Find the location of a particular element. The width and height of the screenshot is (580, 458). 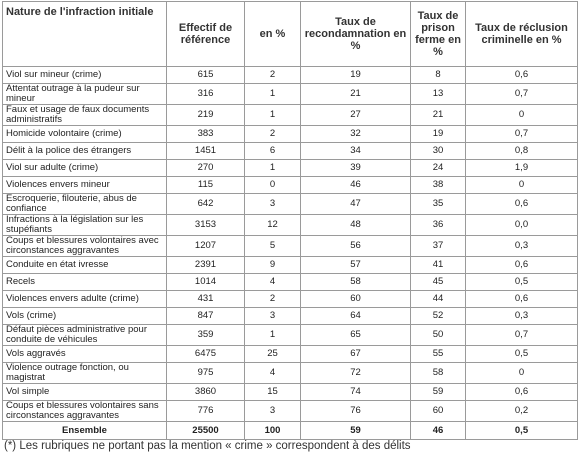

cell: 45 is located at coordinates (438, 282).